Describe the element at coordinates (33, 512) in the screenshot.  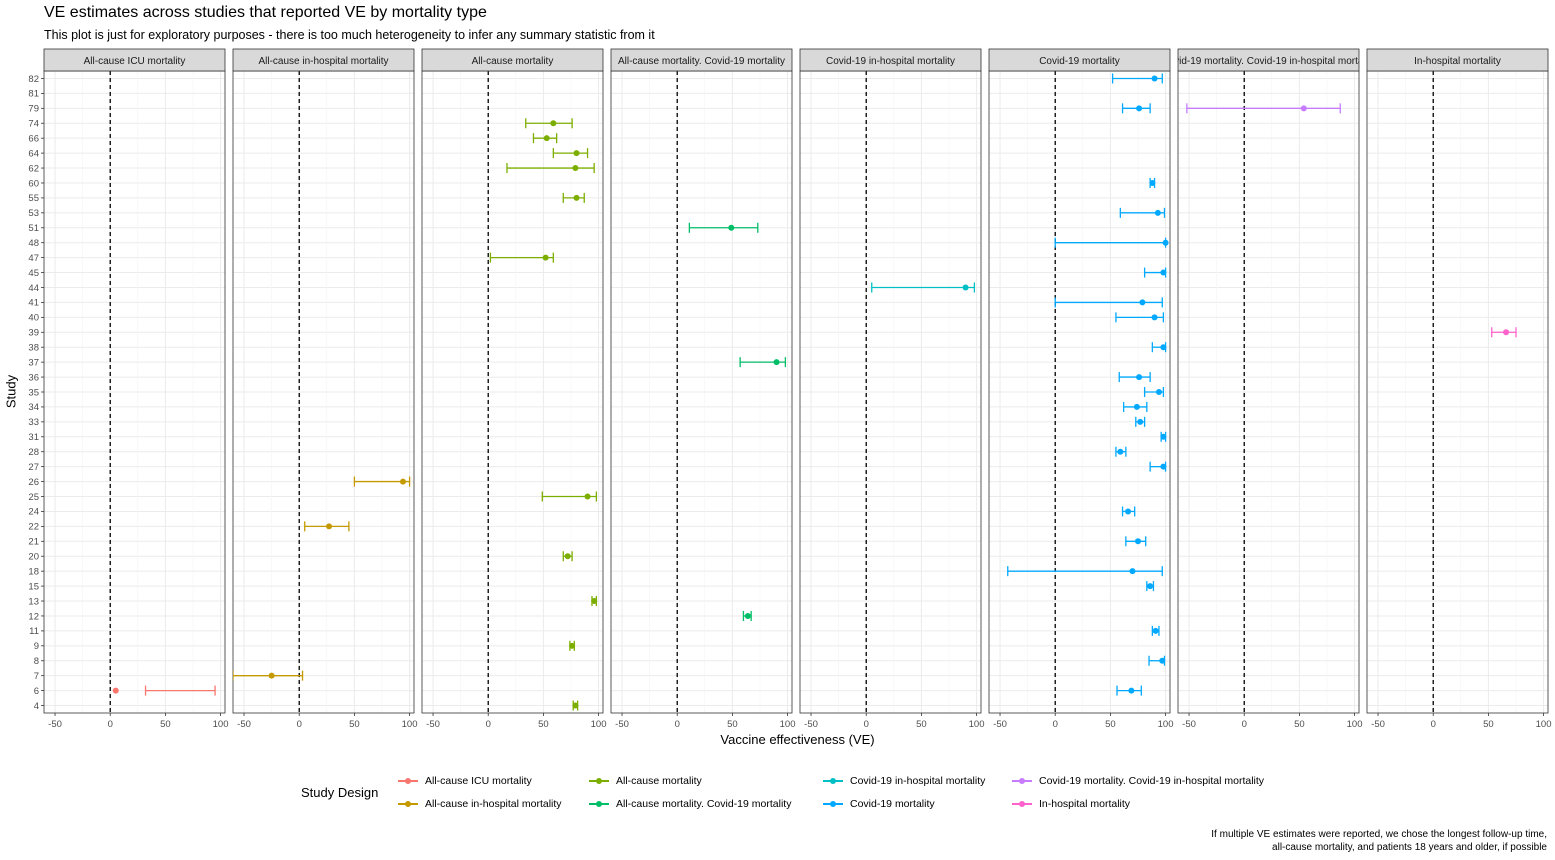
I see `y-tick-label: 24` at that location.